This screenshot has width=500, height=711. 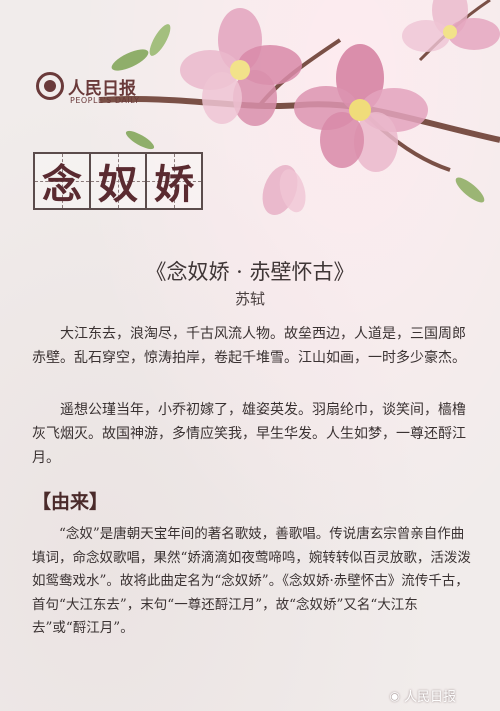 I want to click on logo-en-text: PEOPLE'S DAILY, so click(x=105, y=100).